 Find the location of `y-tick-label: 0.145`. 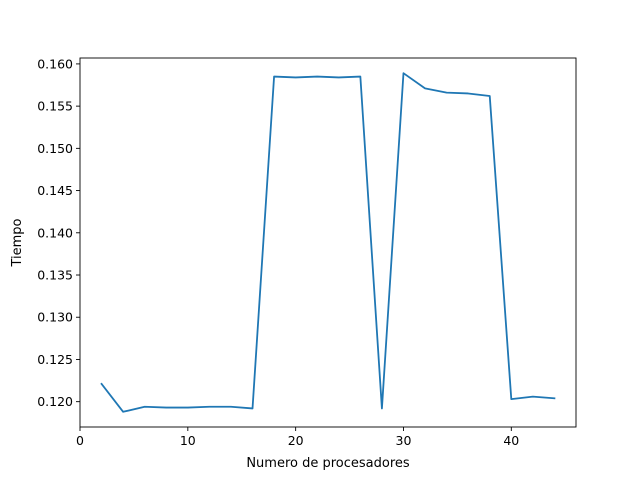

y-tick-label: 0.145 is located at coordinates (55, 190).